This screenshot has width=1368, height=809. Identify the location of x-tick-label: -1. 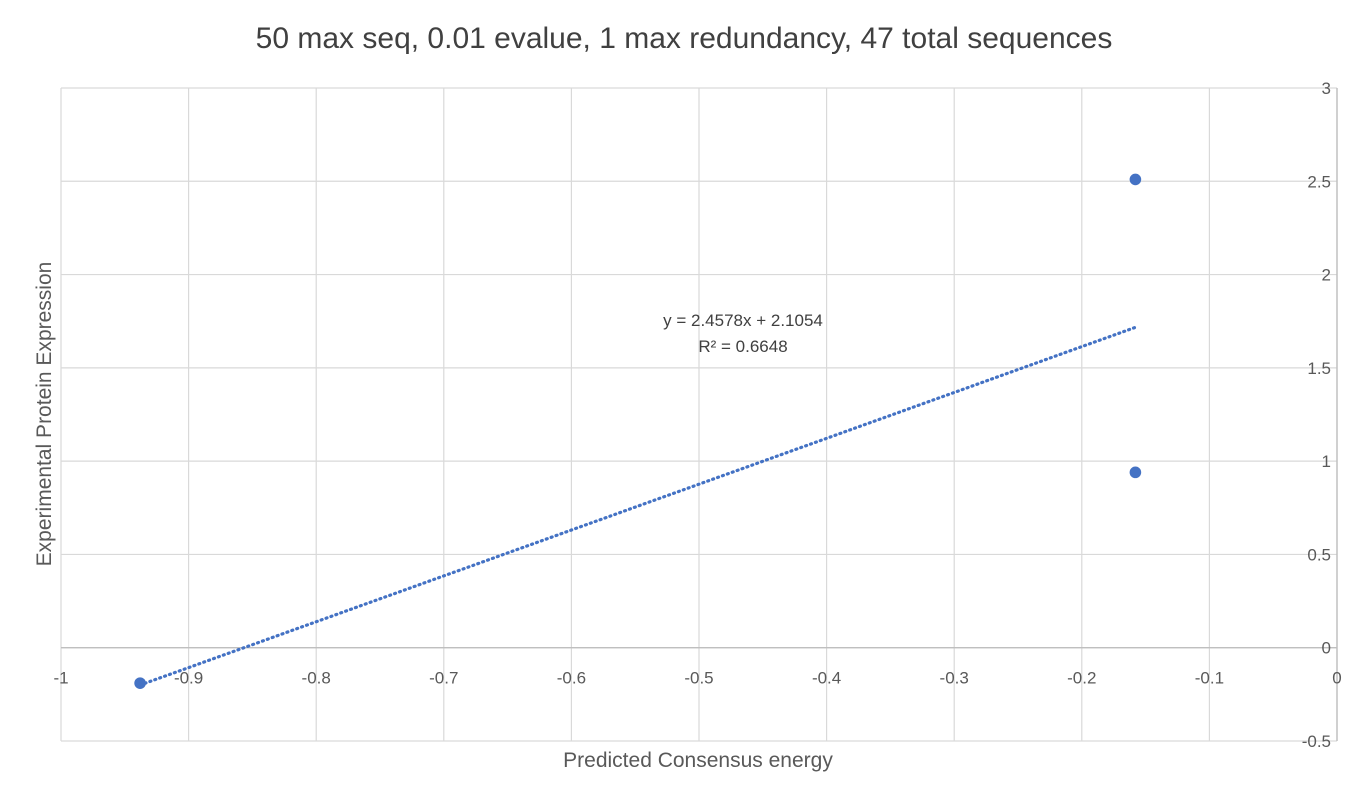
(60, 678).